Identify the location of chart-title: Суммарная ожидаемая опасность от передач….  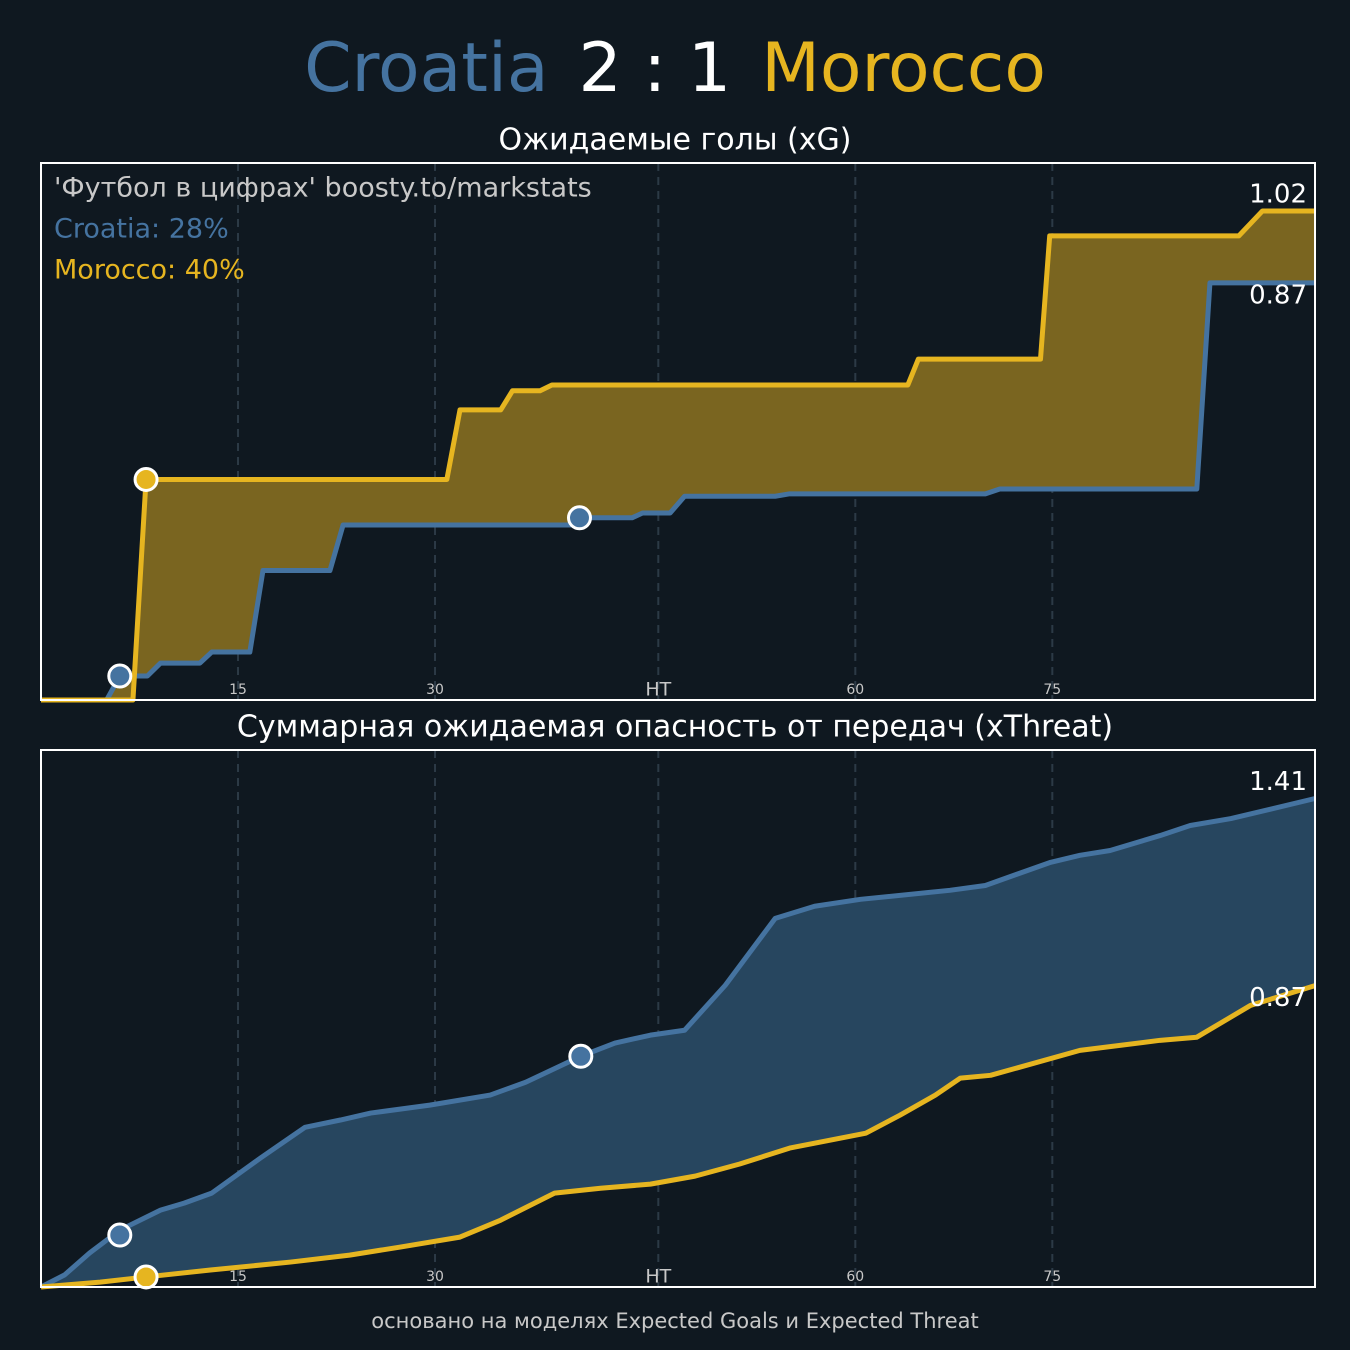
(675, 727).